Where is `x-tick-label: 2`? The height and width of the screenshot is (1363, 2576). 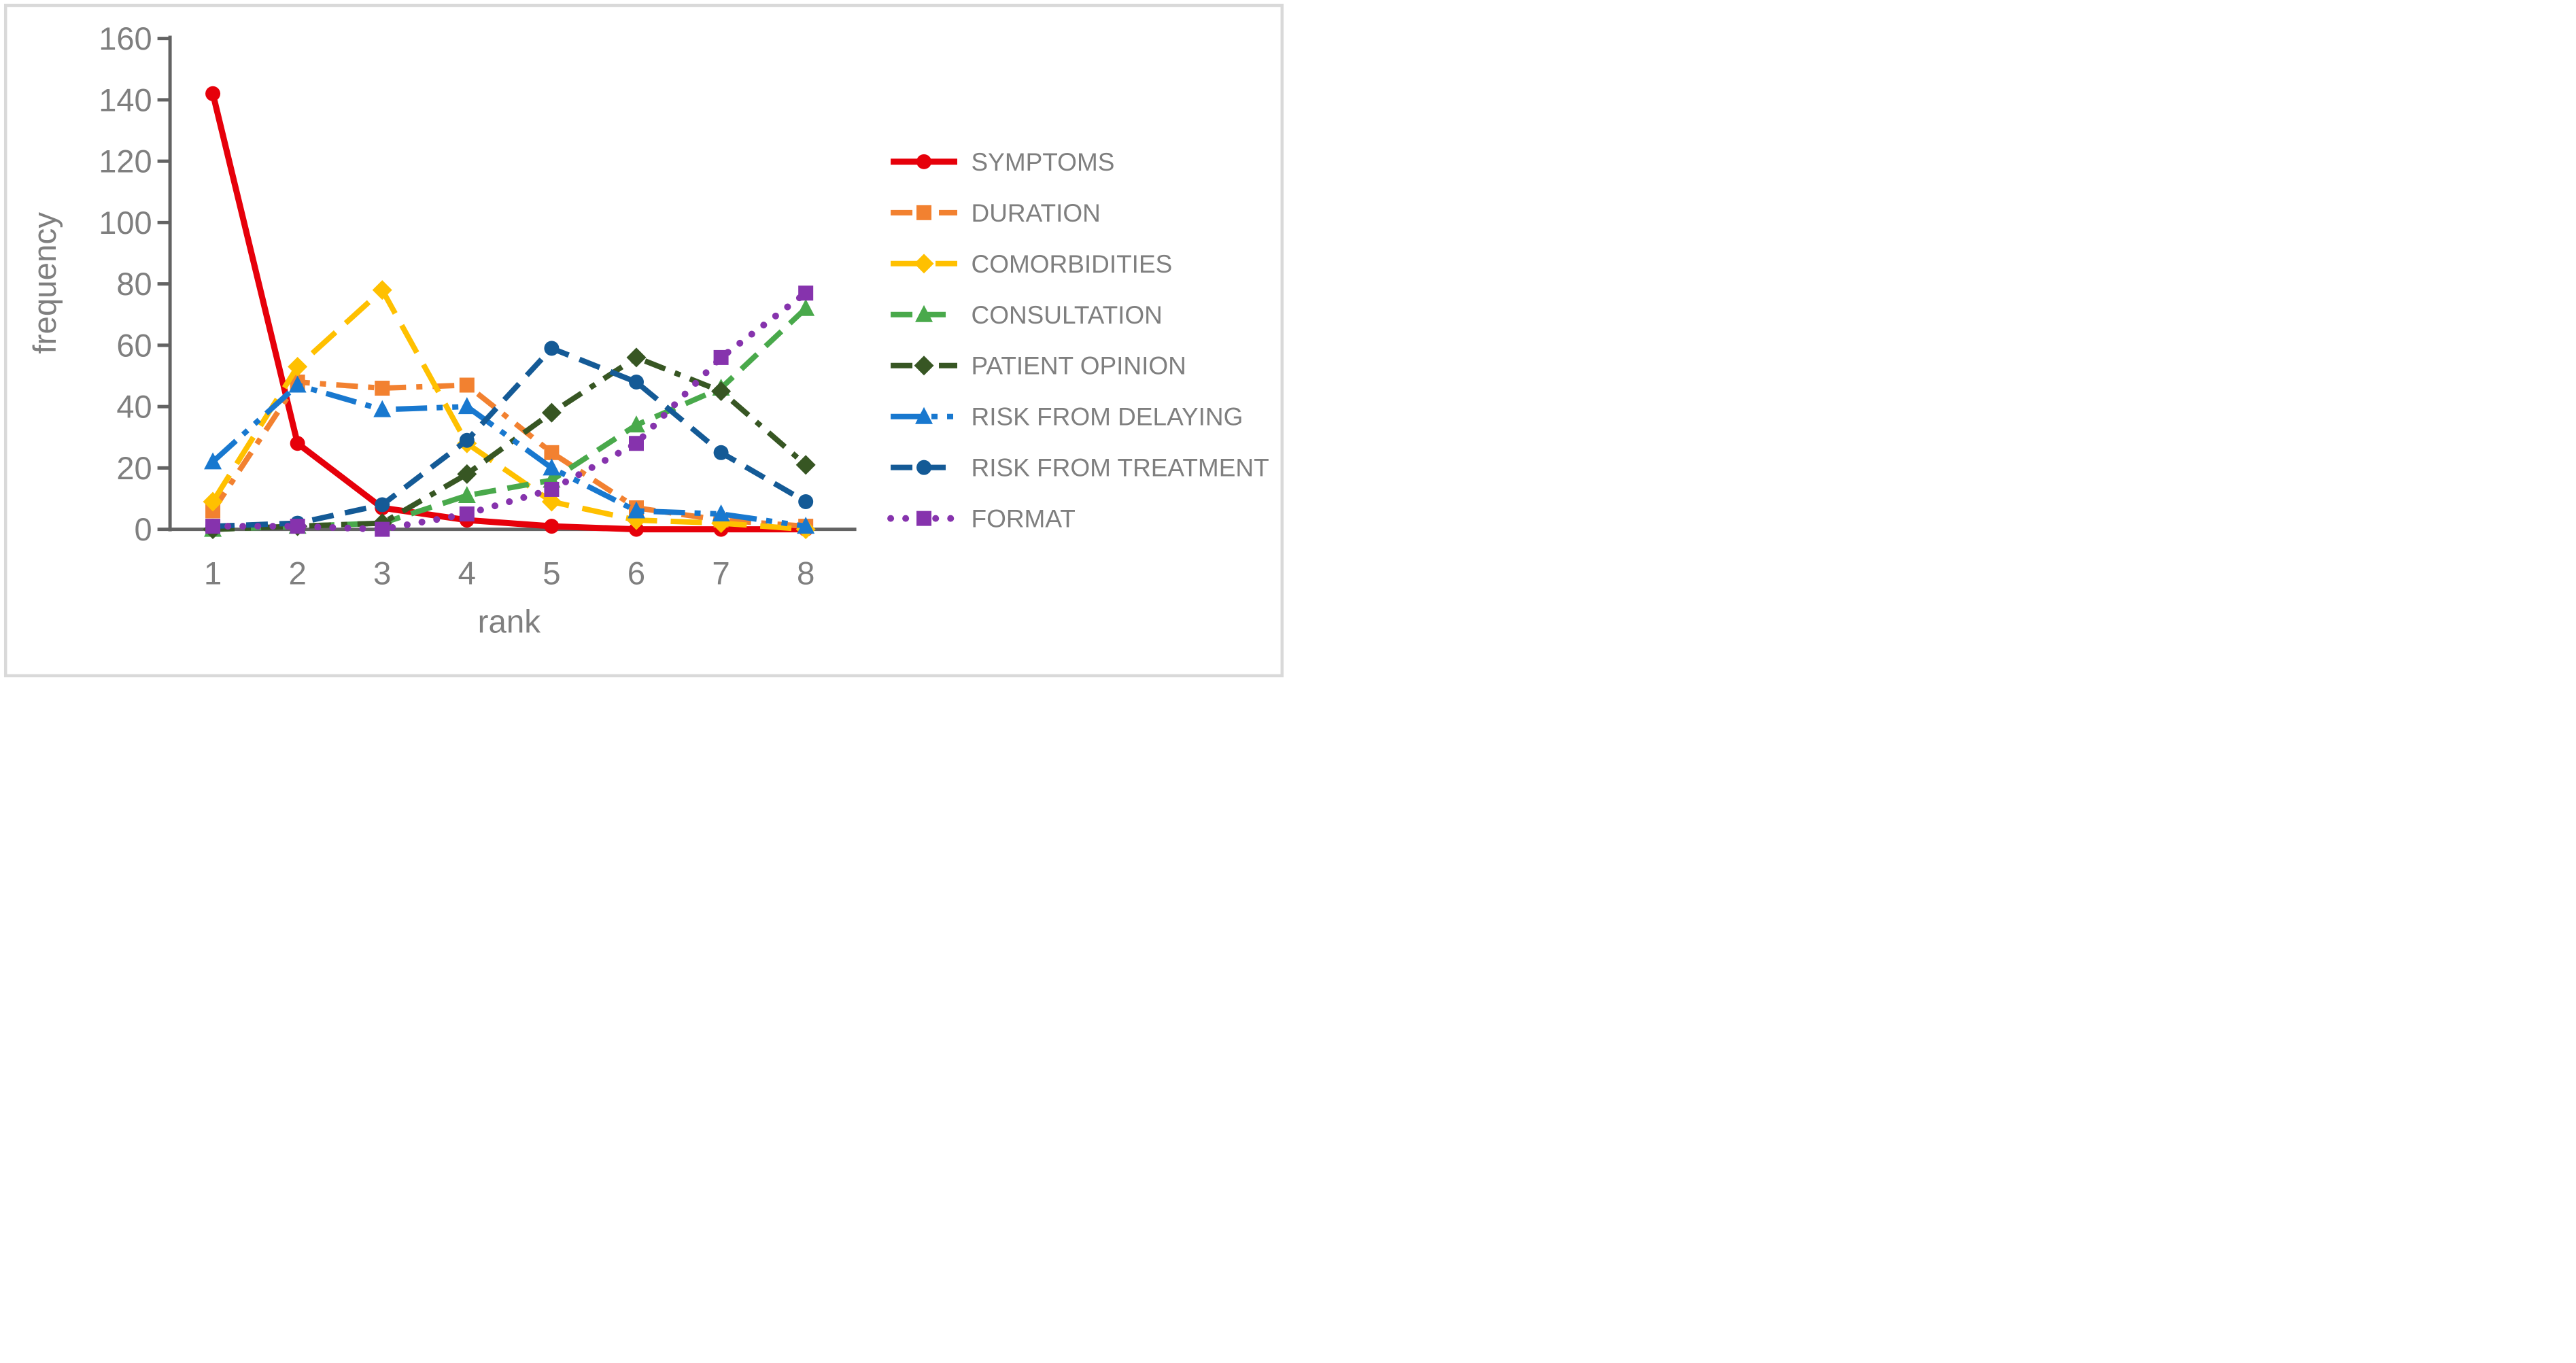
x-tick-label: 2 is located at coordinates (297, 574).